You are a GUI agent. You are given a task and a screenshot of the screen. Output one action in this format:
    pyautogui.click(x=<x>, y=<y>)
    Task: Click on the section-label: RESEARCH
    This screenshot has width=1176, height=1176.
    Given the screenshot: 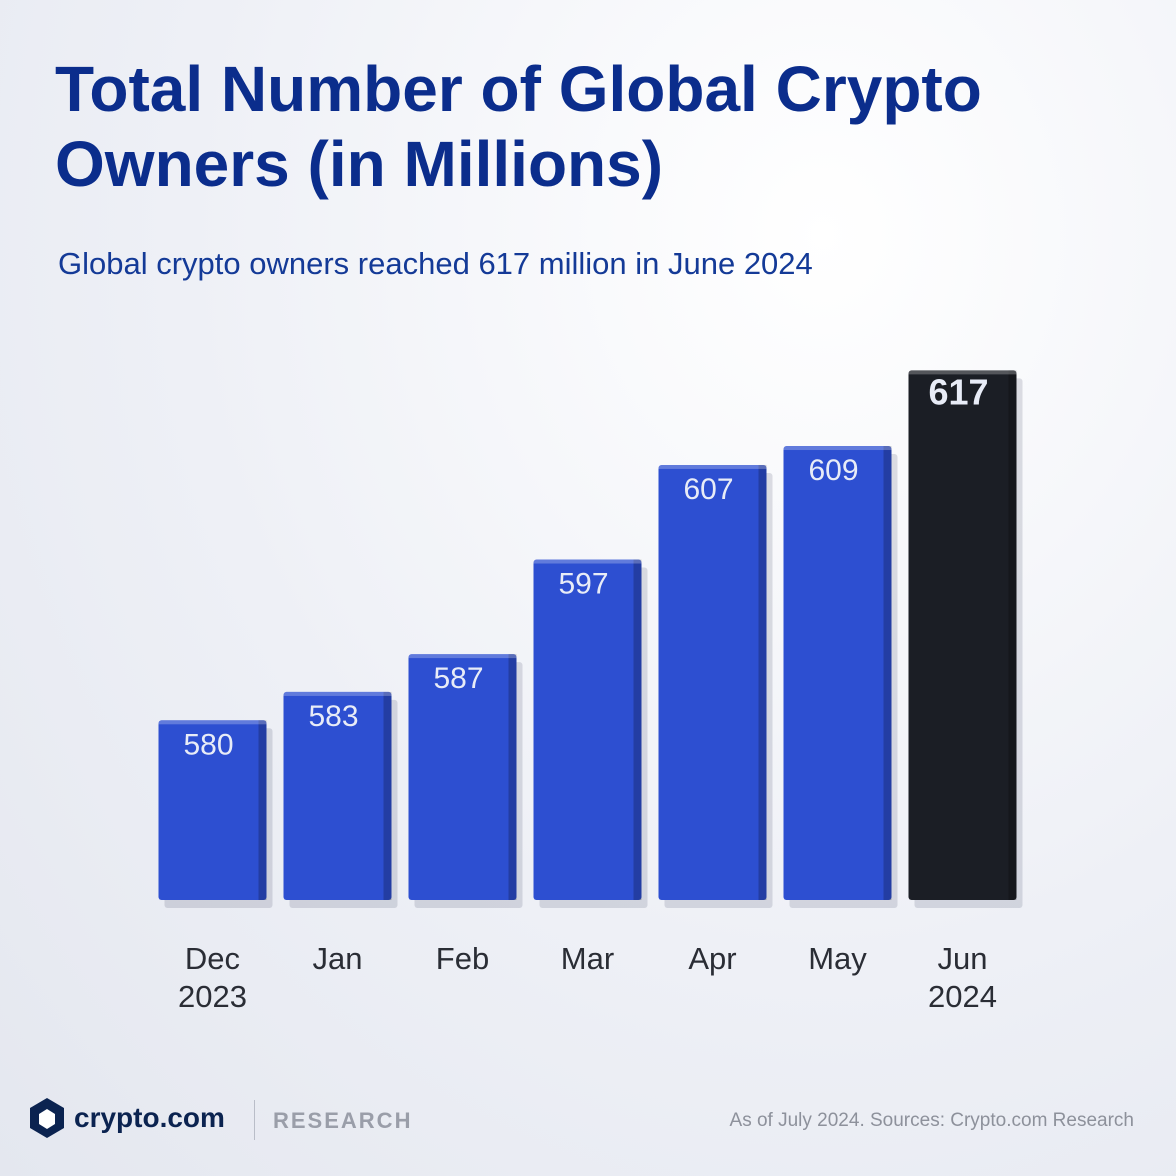 What is the action you would take?
    pyautogui.click(x=343, y=1120)
    